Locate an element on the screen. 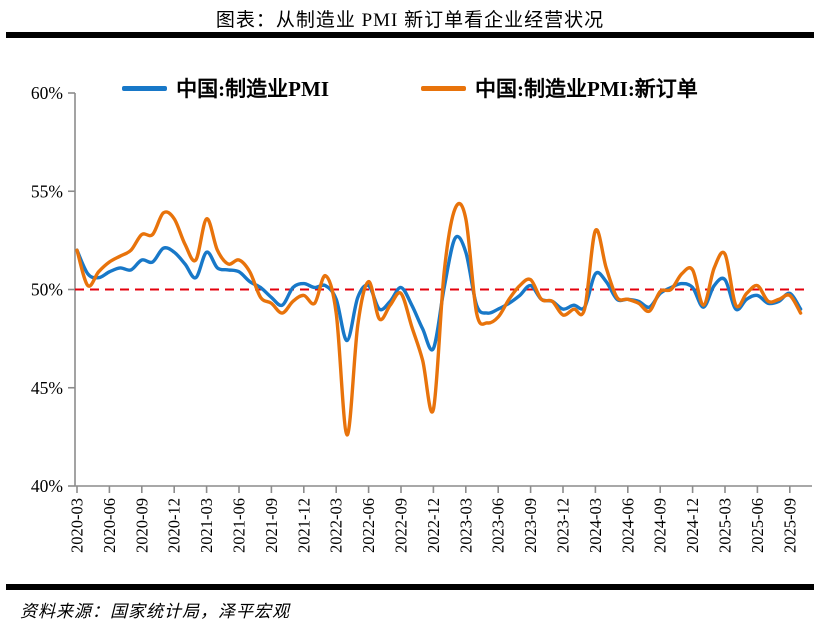  x-tick-label: 2020-03 is located at coordinates (77, 525).